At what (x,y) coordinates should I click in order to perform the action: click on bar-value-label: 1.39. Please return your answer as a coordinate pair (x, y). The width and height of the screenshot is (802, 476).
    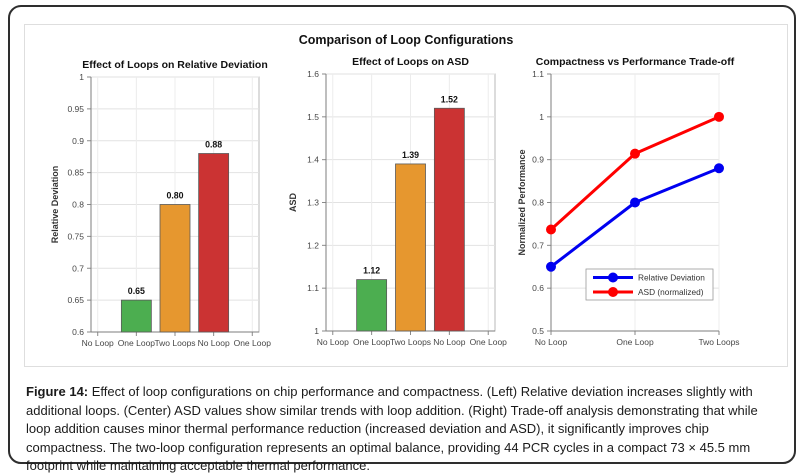
    Looking at the image, I should click on (410, 155).